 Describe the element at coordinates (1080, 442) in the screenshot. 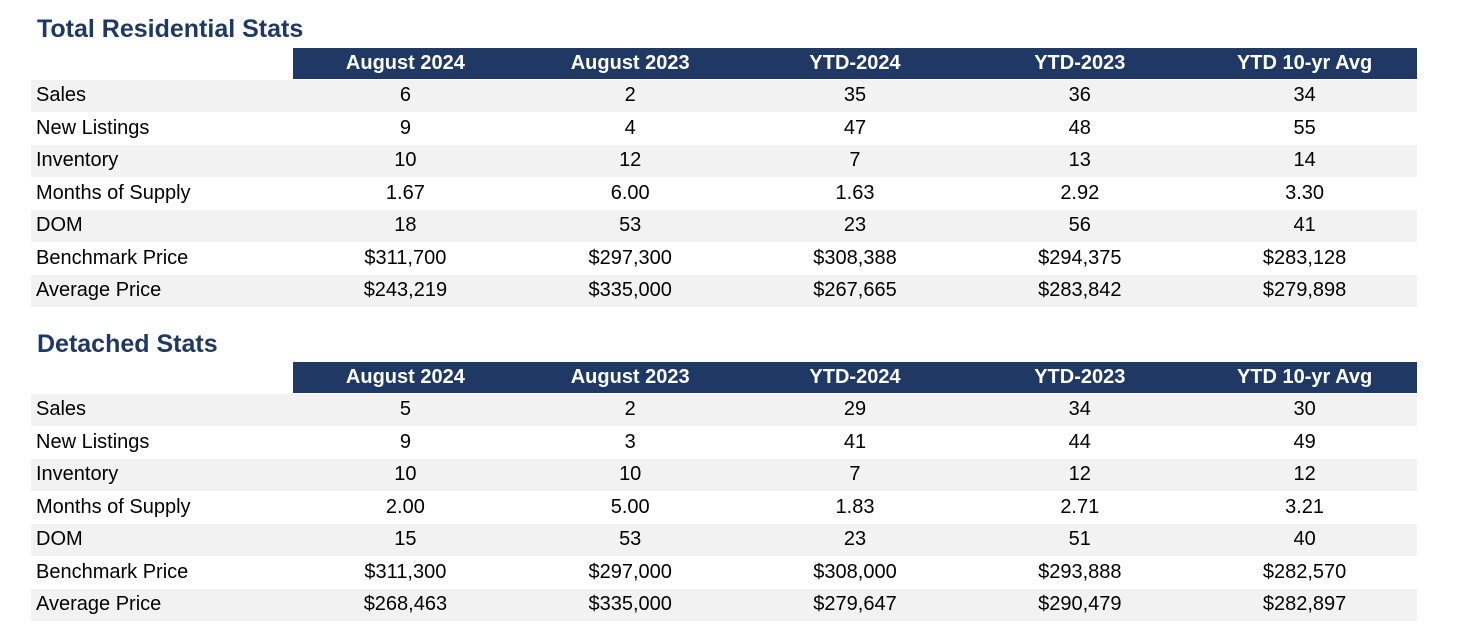

I see `table-cell: 44` at that location.